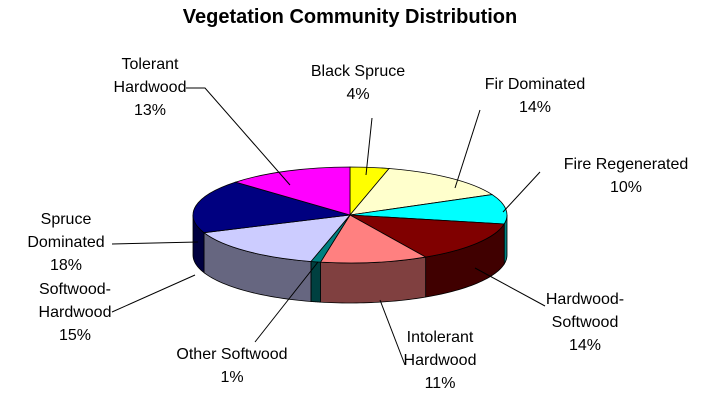 This screenshot has height=401, width=712. What do you see at coordinates (150, 76) in the screenshot?
I see `category-label: Tolerant Hardwood` at bounding box center [150, 76].